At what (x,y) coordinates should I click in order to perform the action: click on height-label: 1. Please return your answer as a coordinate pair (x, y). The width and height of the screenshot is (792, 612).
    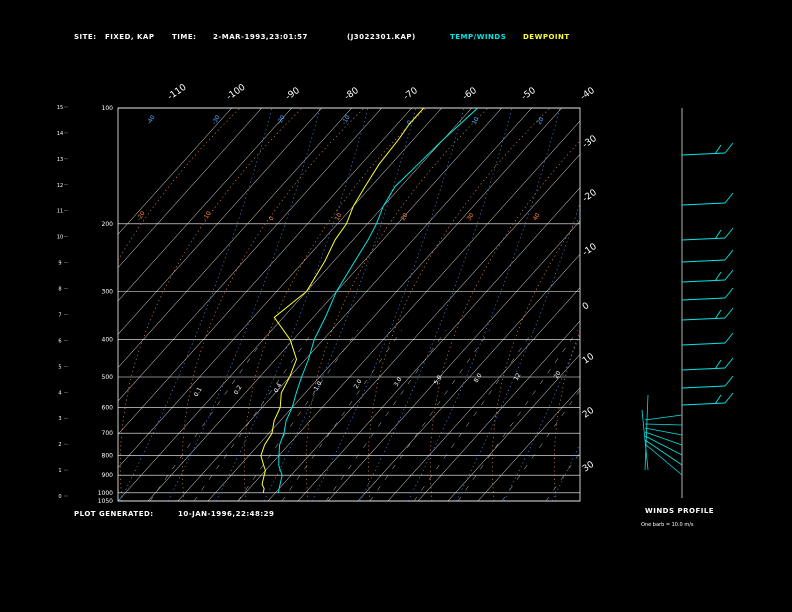
    Looking at the image, I should click on (59, 471).